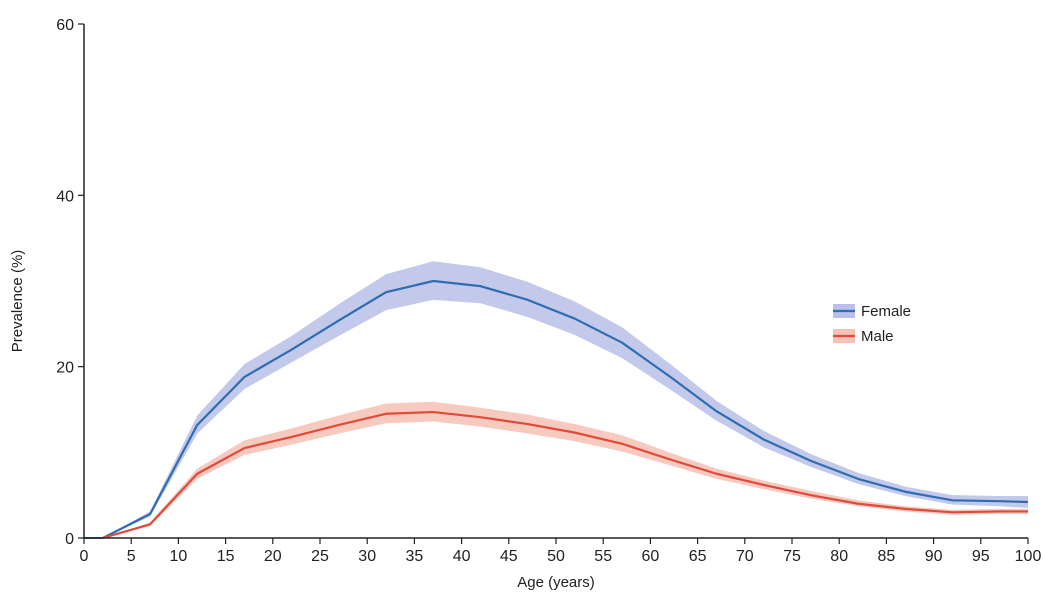 Image resolution: width=1044 pixels, height=597 pixels. Describe the element at coordinates (69, 539) in the screenshot. I see `y-tick-label: 0` at that location.